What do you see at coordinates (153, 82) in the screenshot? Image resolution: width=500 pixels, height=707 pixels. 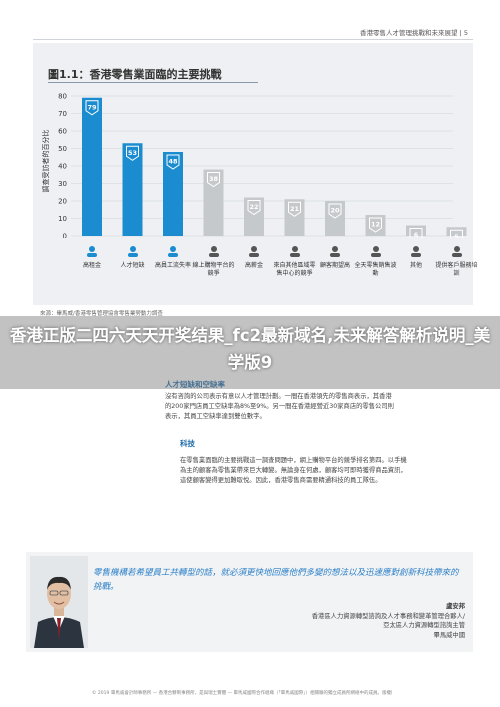 I see `chart-title-rule` at bounding box center [153, 82].